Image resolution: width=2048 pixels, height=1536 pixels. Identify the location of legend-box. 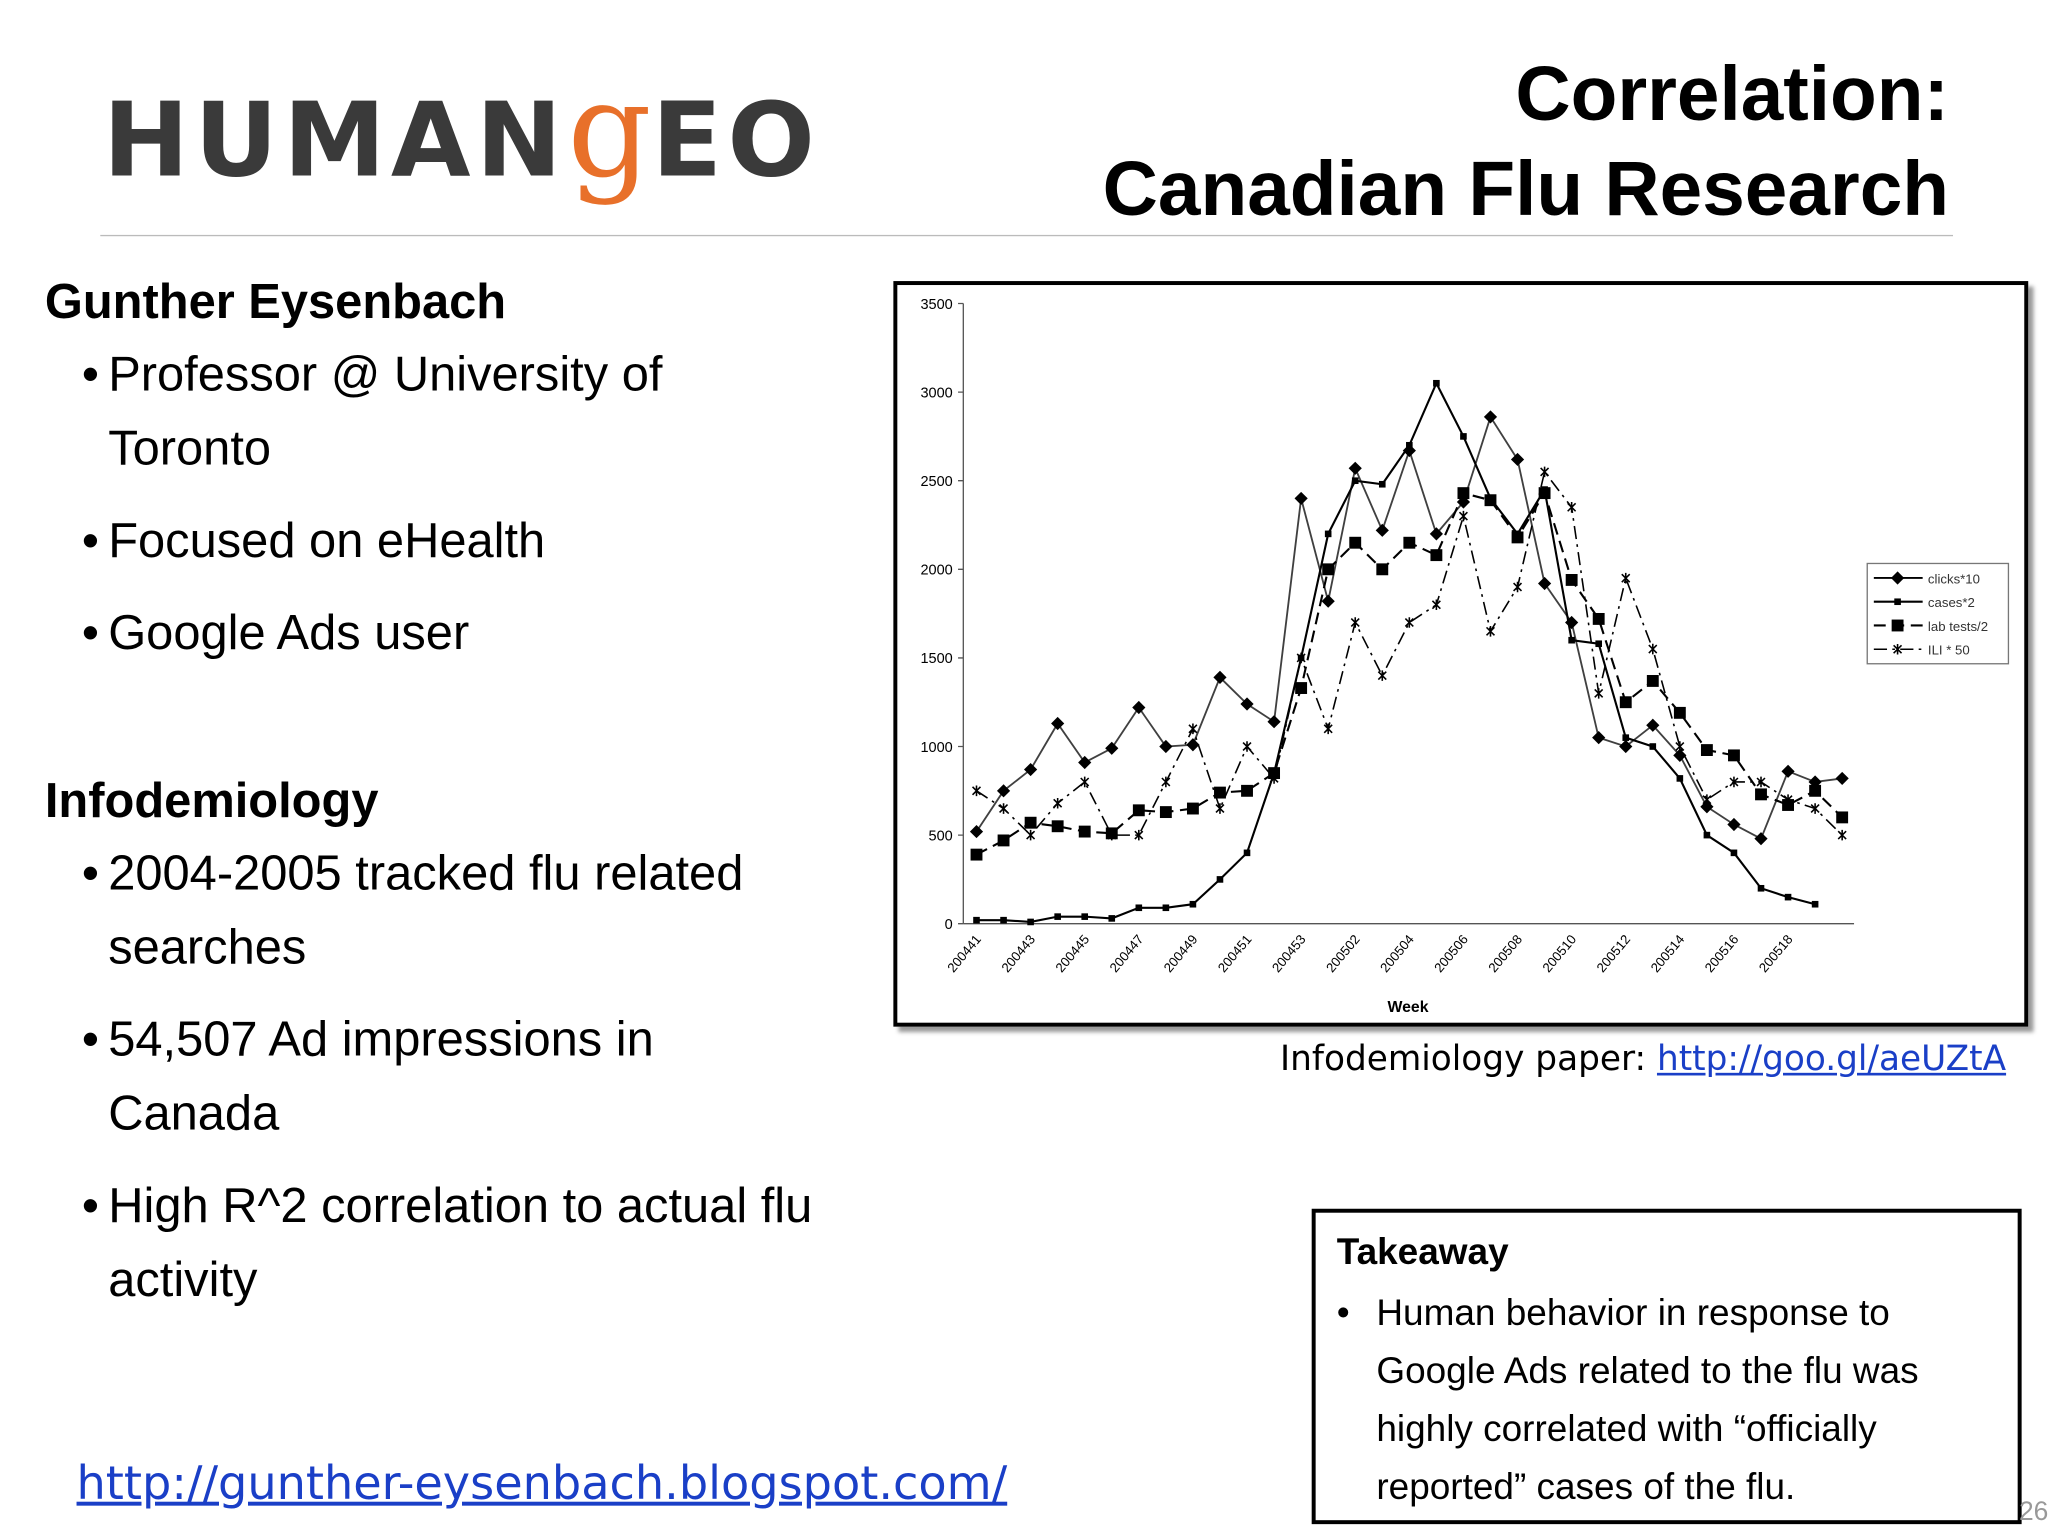
(1938, 613).